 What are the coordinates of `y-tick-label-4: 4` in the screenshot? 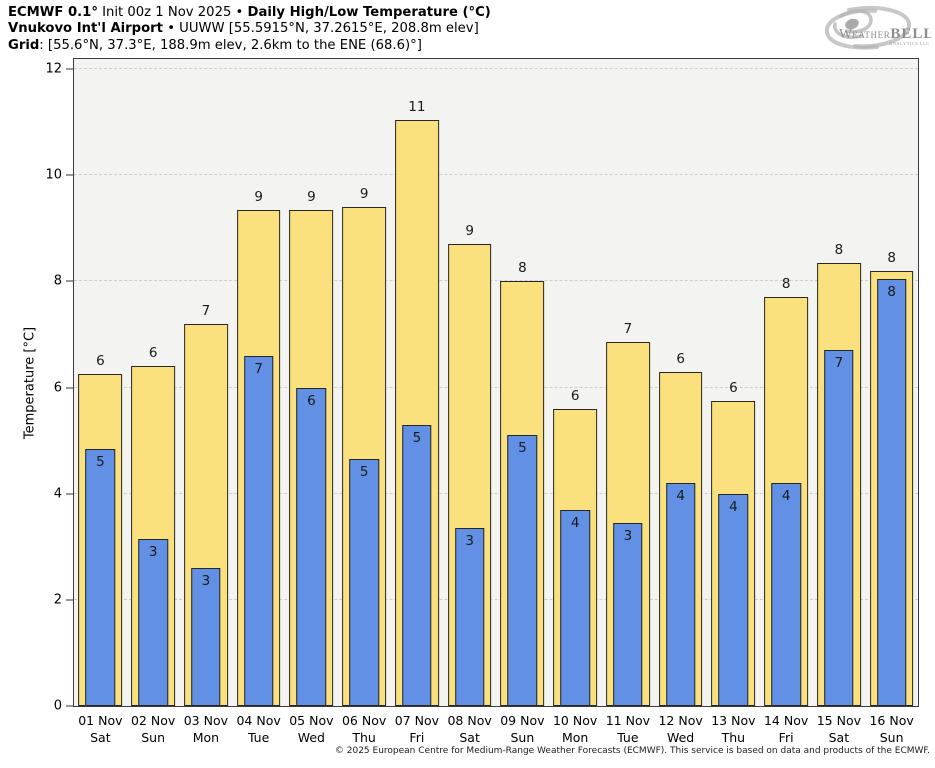 It's located at (57, 494).